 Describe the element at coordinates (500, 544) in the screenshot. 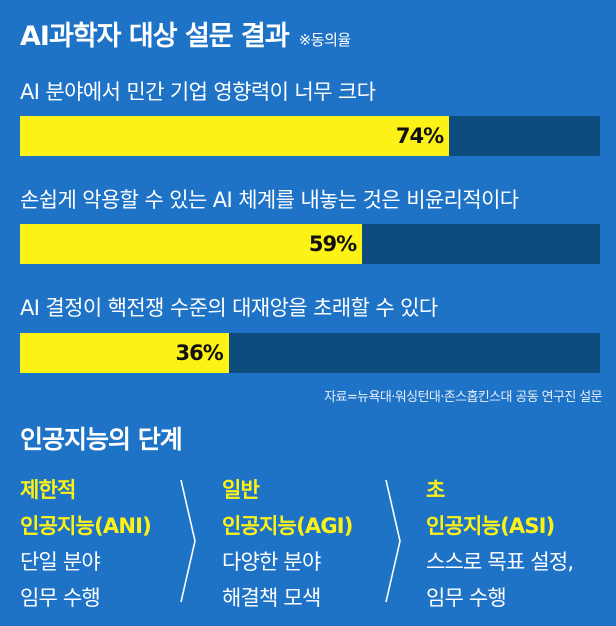

I see `stage-asi: 초 인공지능(ASI) 스스로 목표 설정, 임무 수행` at that location.